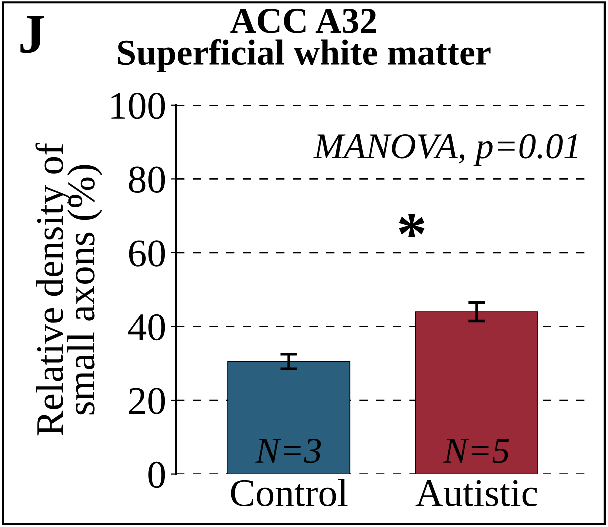  What do you see at coordinates (147, 180) in the screenshot?
I see `y-tick-label: 80` at bounding box center [147, 180].